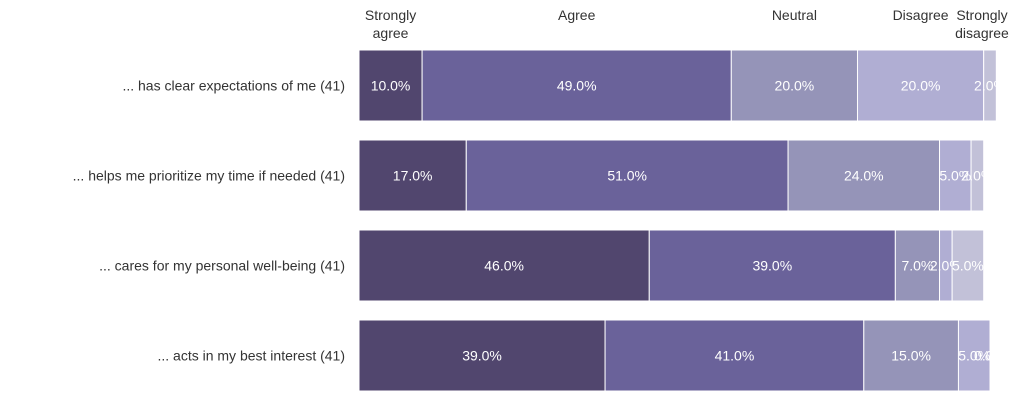 The height and width of the screenshot is (400, 1024). What do you see at coordinates (251, 356) in the screenshot?
I see `row-label: ... acts in my best interest (41)` at bounding box center [251, 356].